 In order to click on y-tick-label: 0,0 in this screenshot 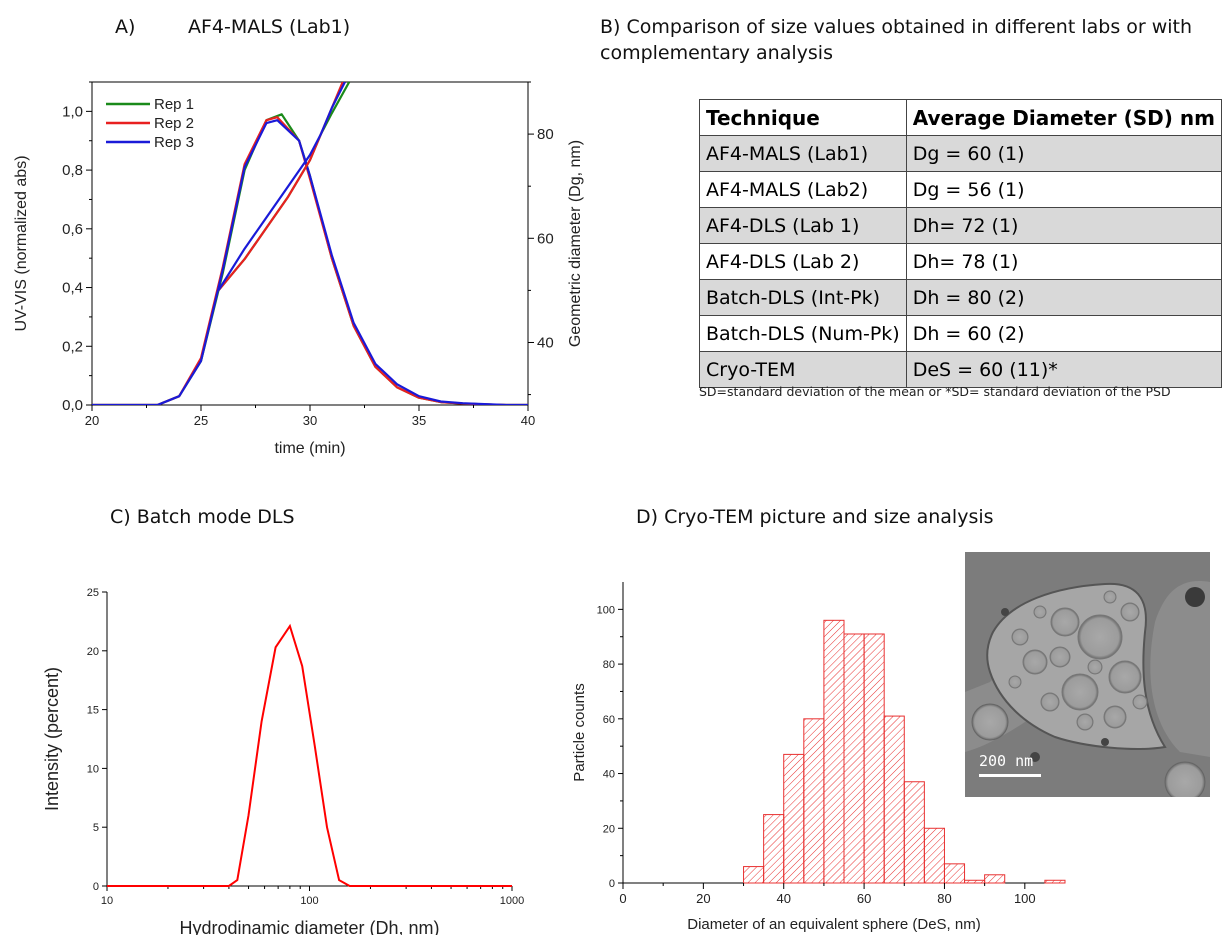, I will do `click(72, 405)`.